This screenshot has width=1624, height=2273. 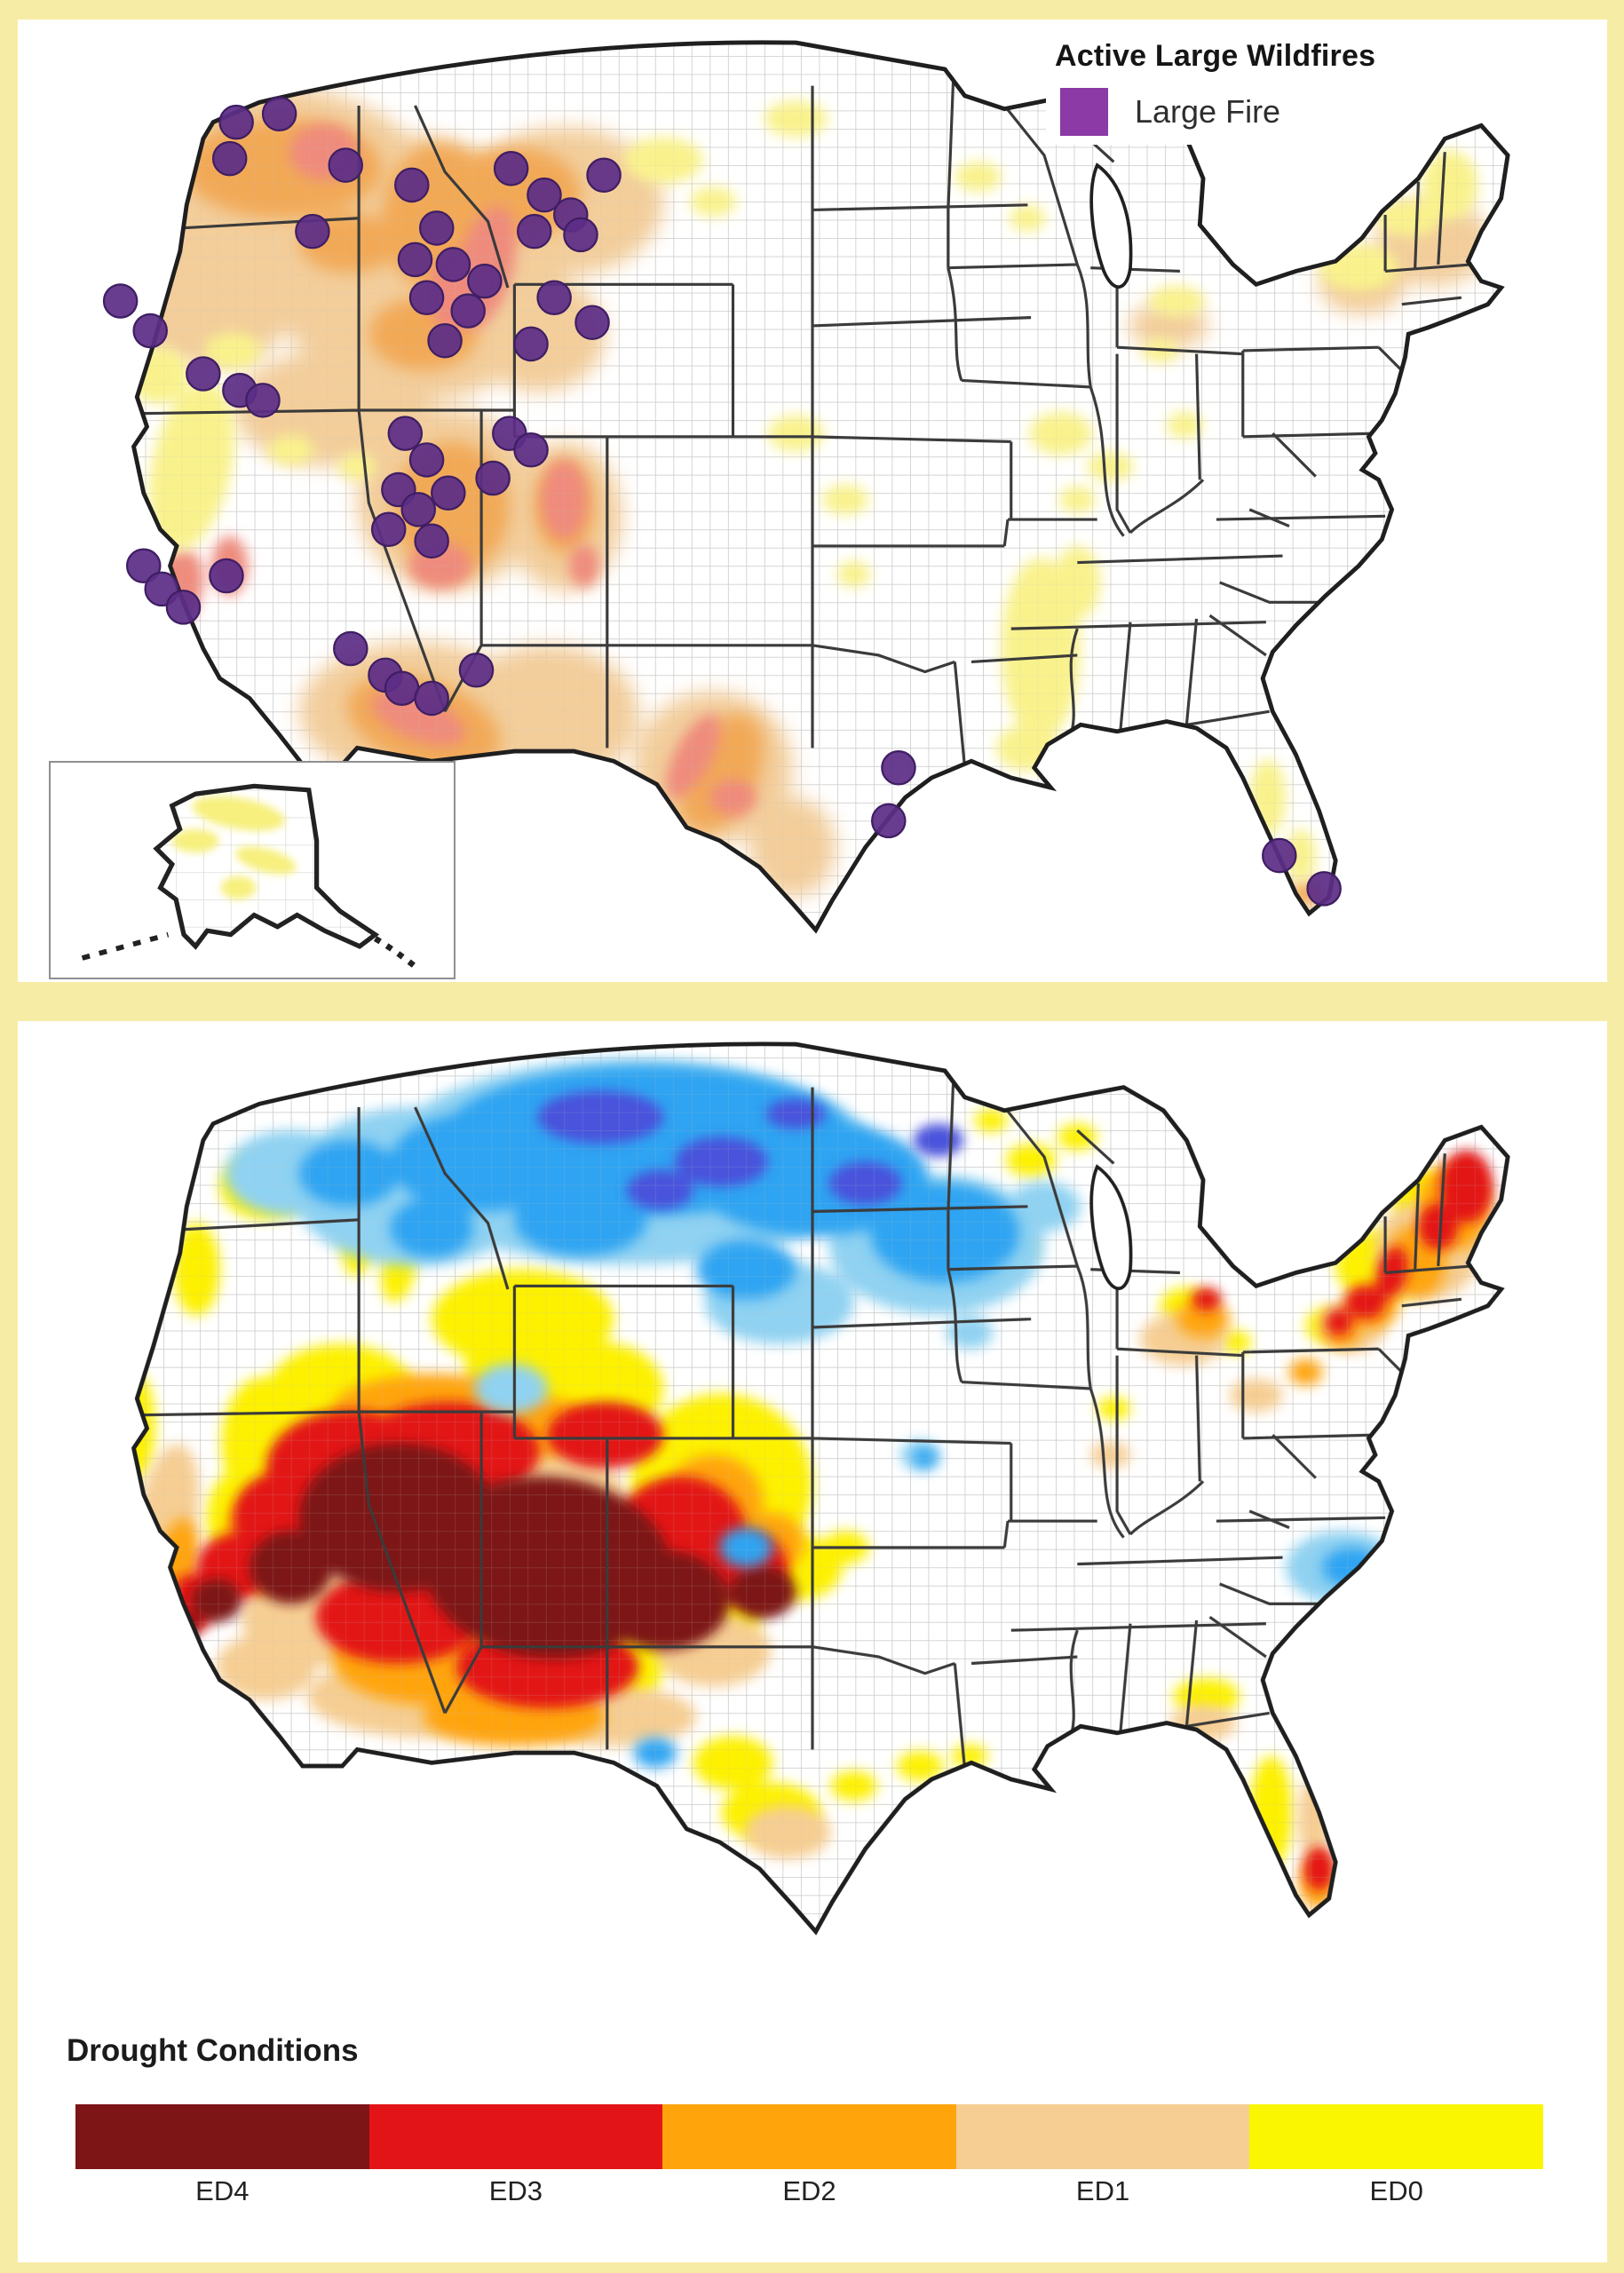 I want to click on drought-legend-bar, so click(x=809, y=2137).